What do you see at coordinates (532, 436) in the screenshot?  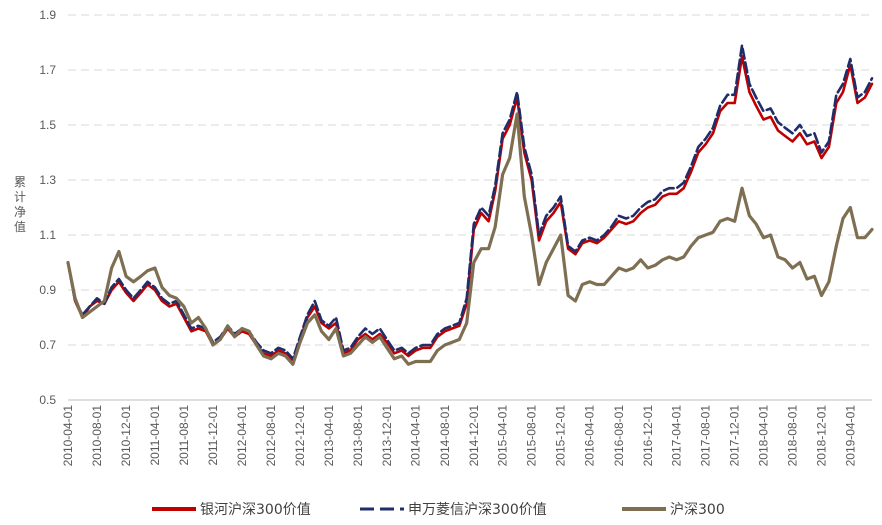 I see `x-tick-label: 2015-08-01` at bounding box center [532, 436].